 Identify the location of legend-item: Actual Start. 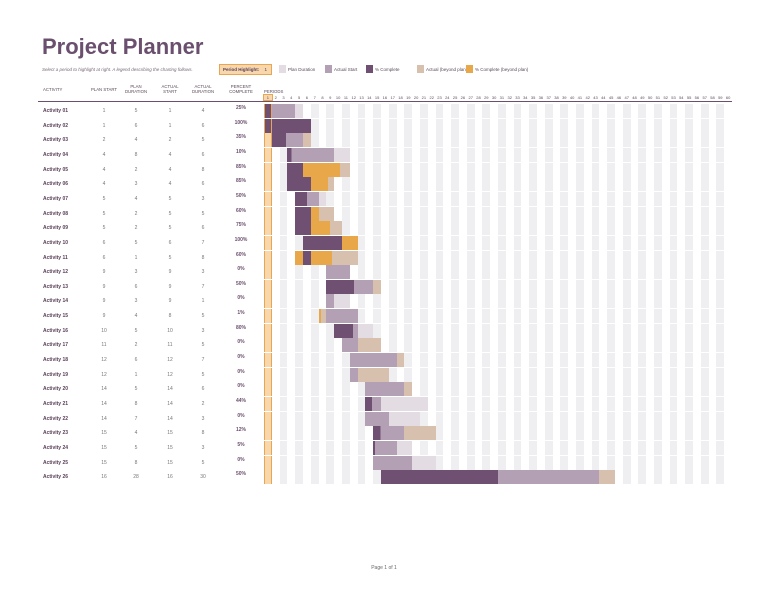
(341, 69).